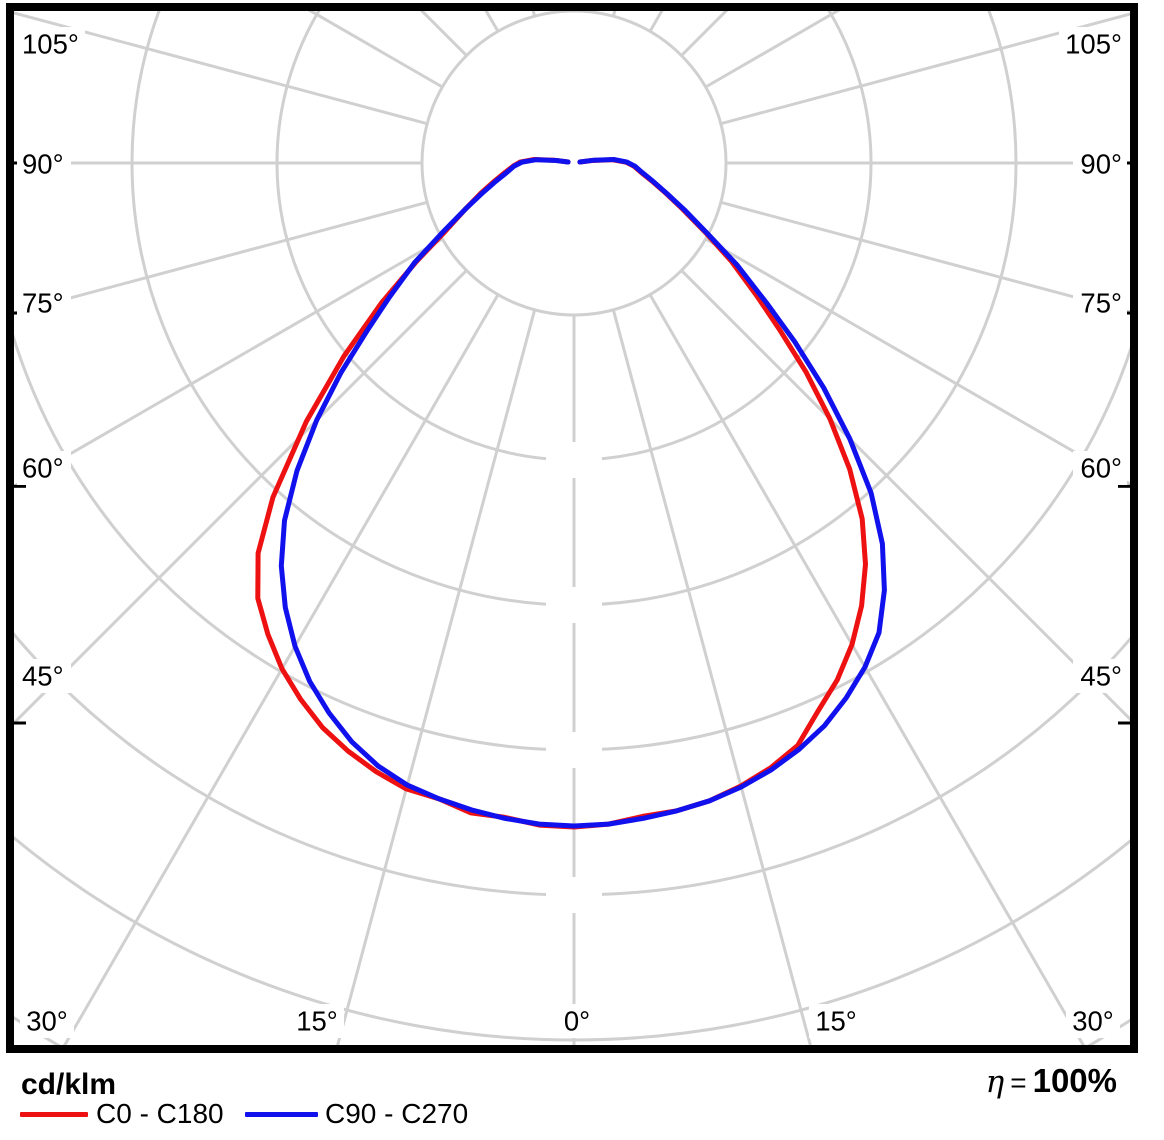  Describe the element at coordinates (582, 1118) in the screenshot. I see `legend: C0 - C180 C90 - C270` at that location.